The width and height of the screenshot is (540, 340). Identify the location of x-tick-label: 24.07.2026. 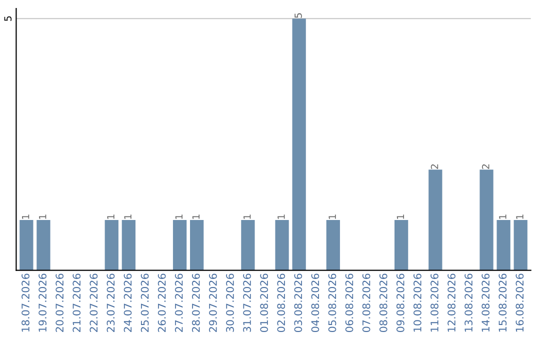
(128, 303).